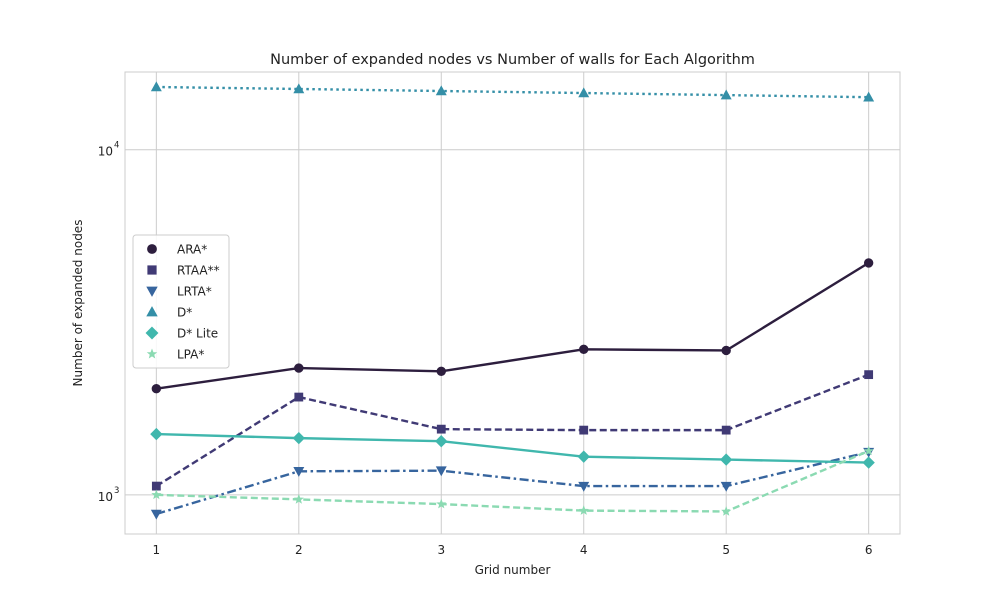 The image size is (1000, 600). Describe the element at coordinates (78, 303) in the screenshot. I see `y-axis-label: Number of expanded nodes` at that location.